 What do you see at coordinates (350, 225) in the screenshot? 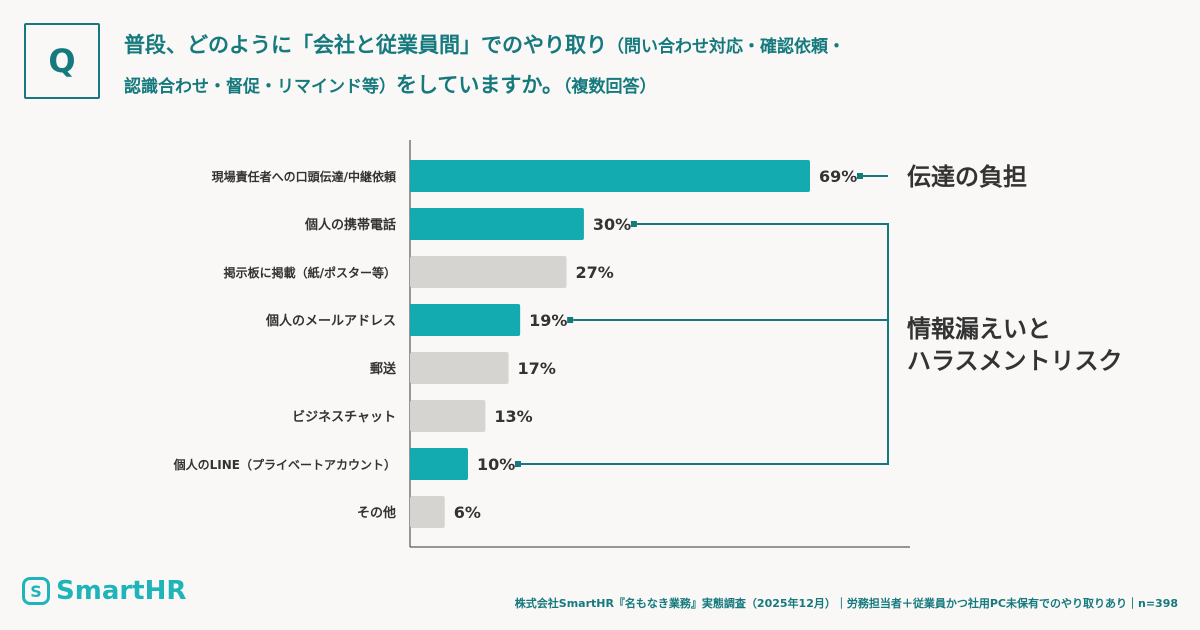
I see `category-label: 個人の携帯電話` at bounding box center [350, 225].